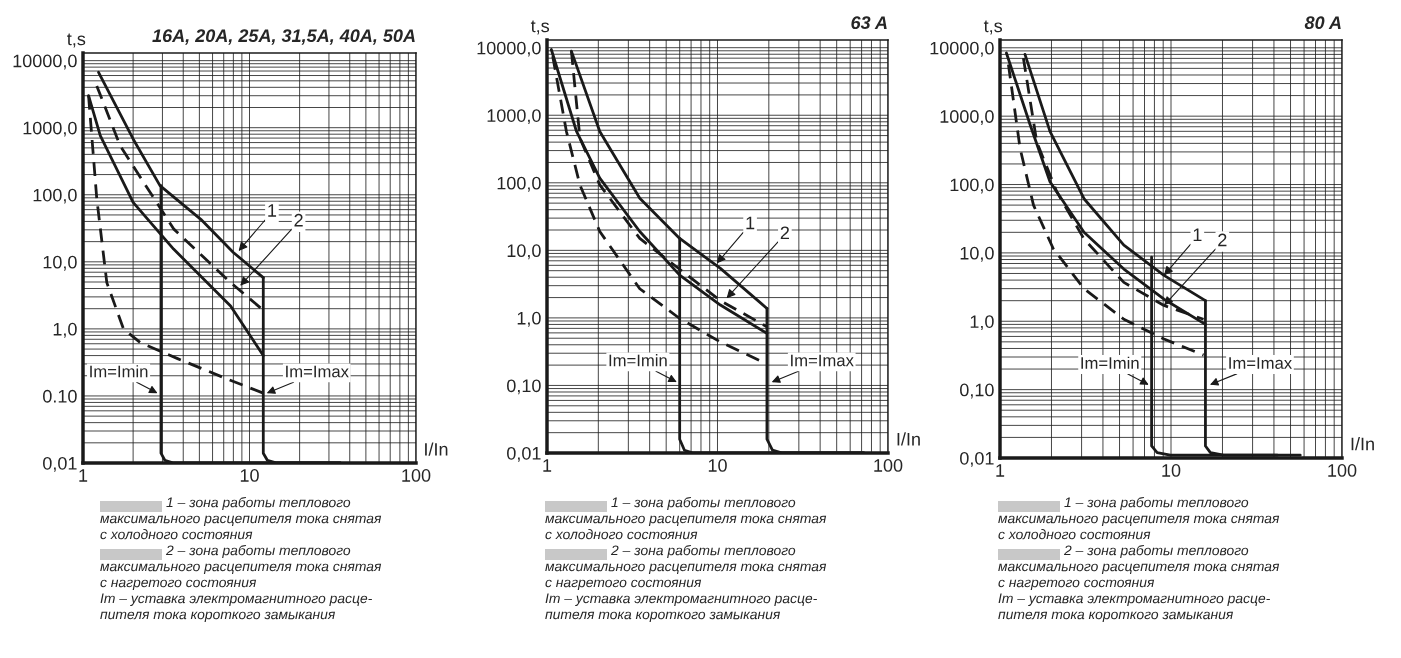  Describe the element at coordinates (869, 23) in the screenshot. I see `chart-title: 63 A` at that location.